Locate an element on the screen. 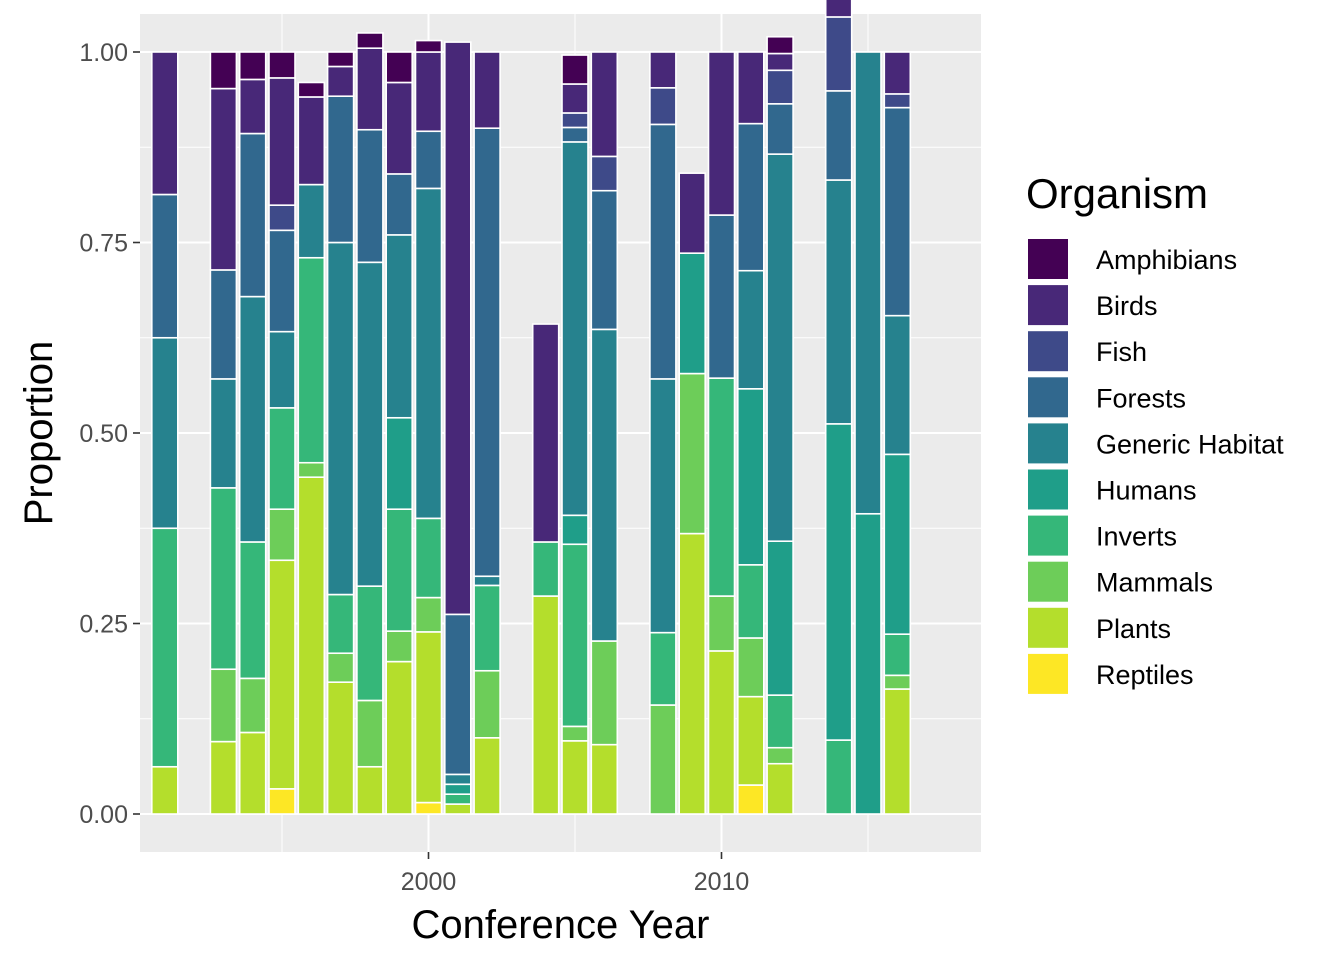  legend-key-forests is located at coordinates (1048, 397).